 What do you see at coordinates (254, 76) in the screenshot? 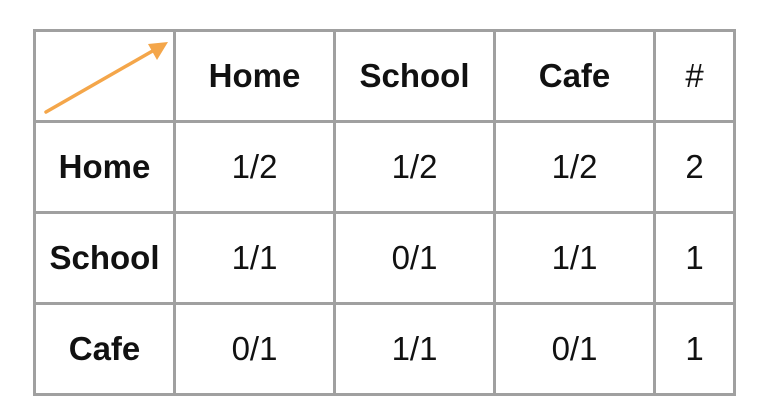
I see `column-header-home: Home` at bounding box center [254, 76].